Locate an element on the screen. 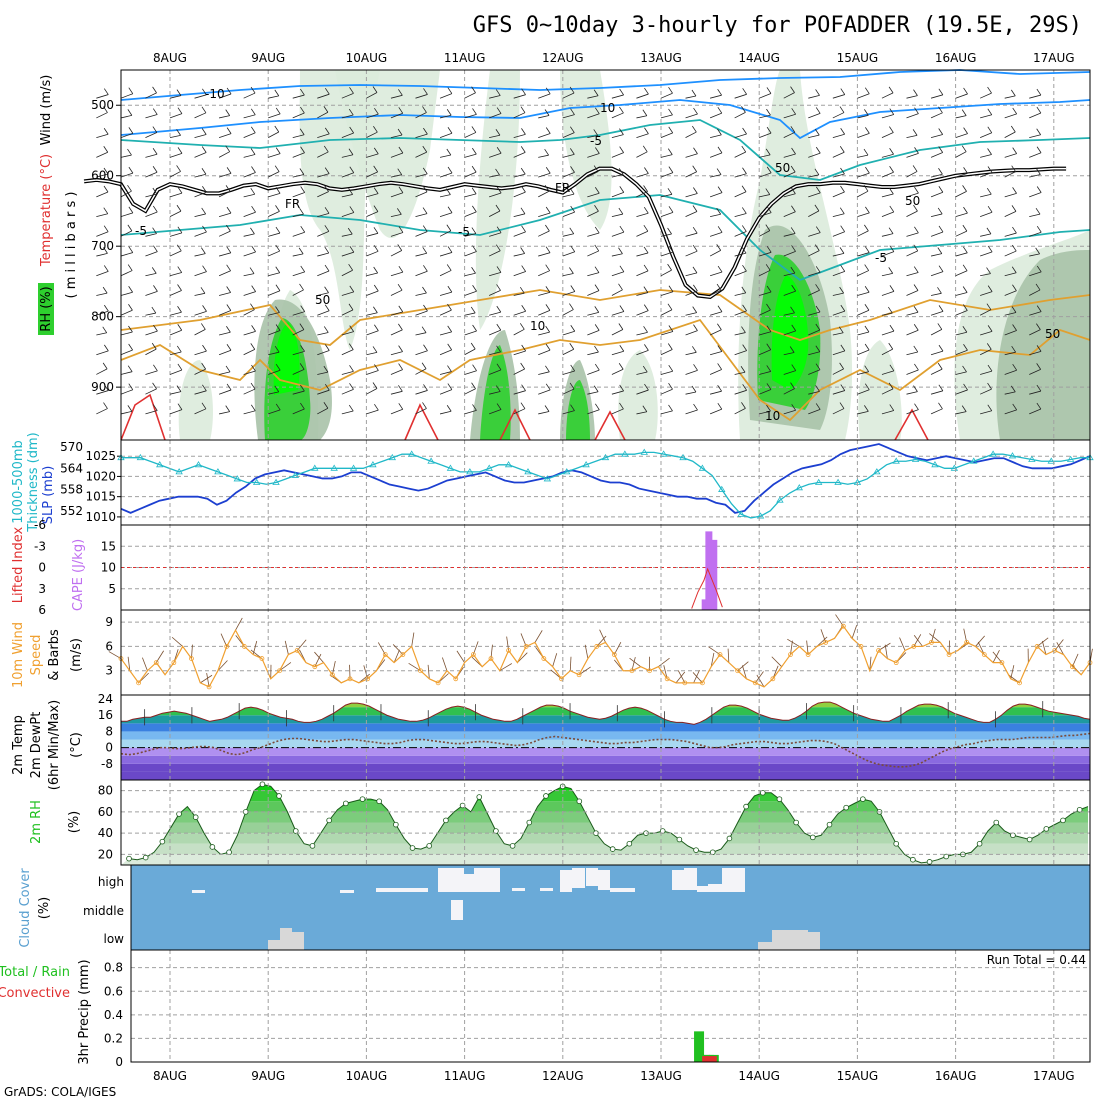 The image size is (1100, 1100). upper-ytick-label: 500 is located at coordinates (102, 105).